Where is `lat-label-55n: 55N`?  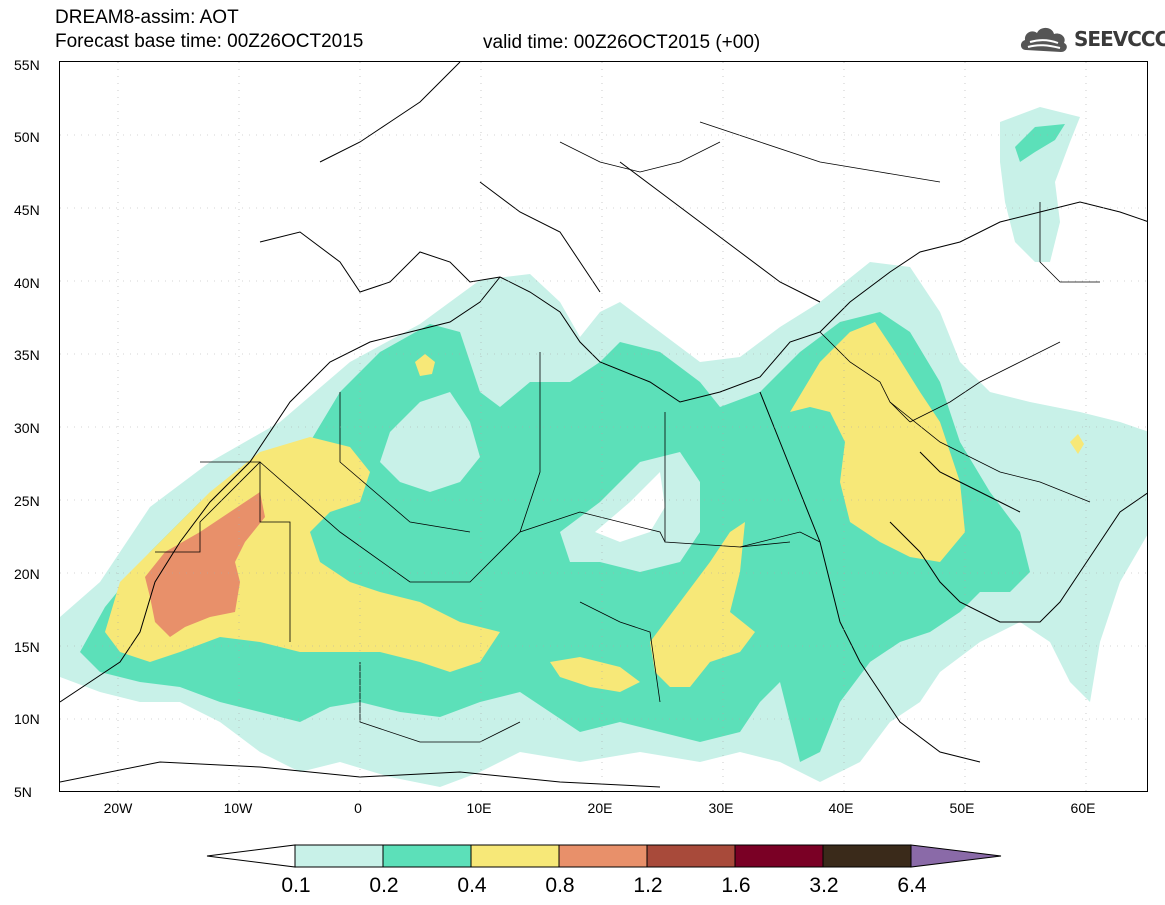 lat-label-55n: 55N is located at coordinates (27, 65).